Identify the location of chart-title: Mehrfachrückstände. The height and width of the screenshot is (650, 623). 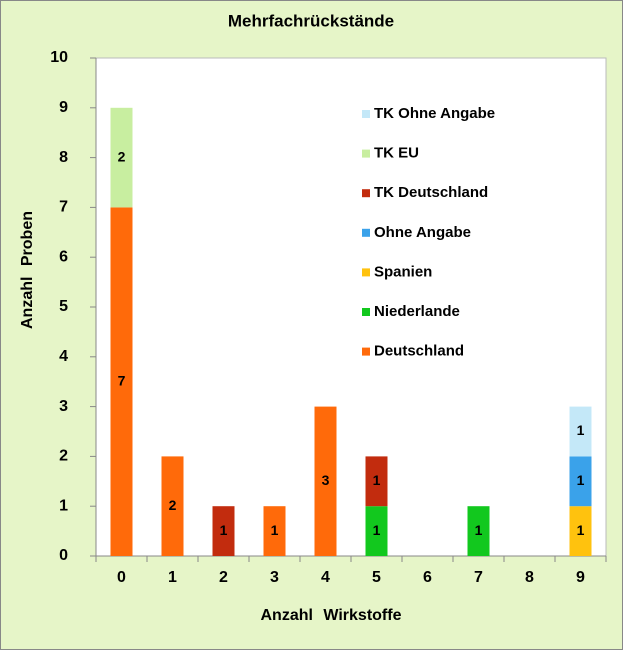
(311, 20).